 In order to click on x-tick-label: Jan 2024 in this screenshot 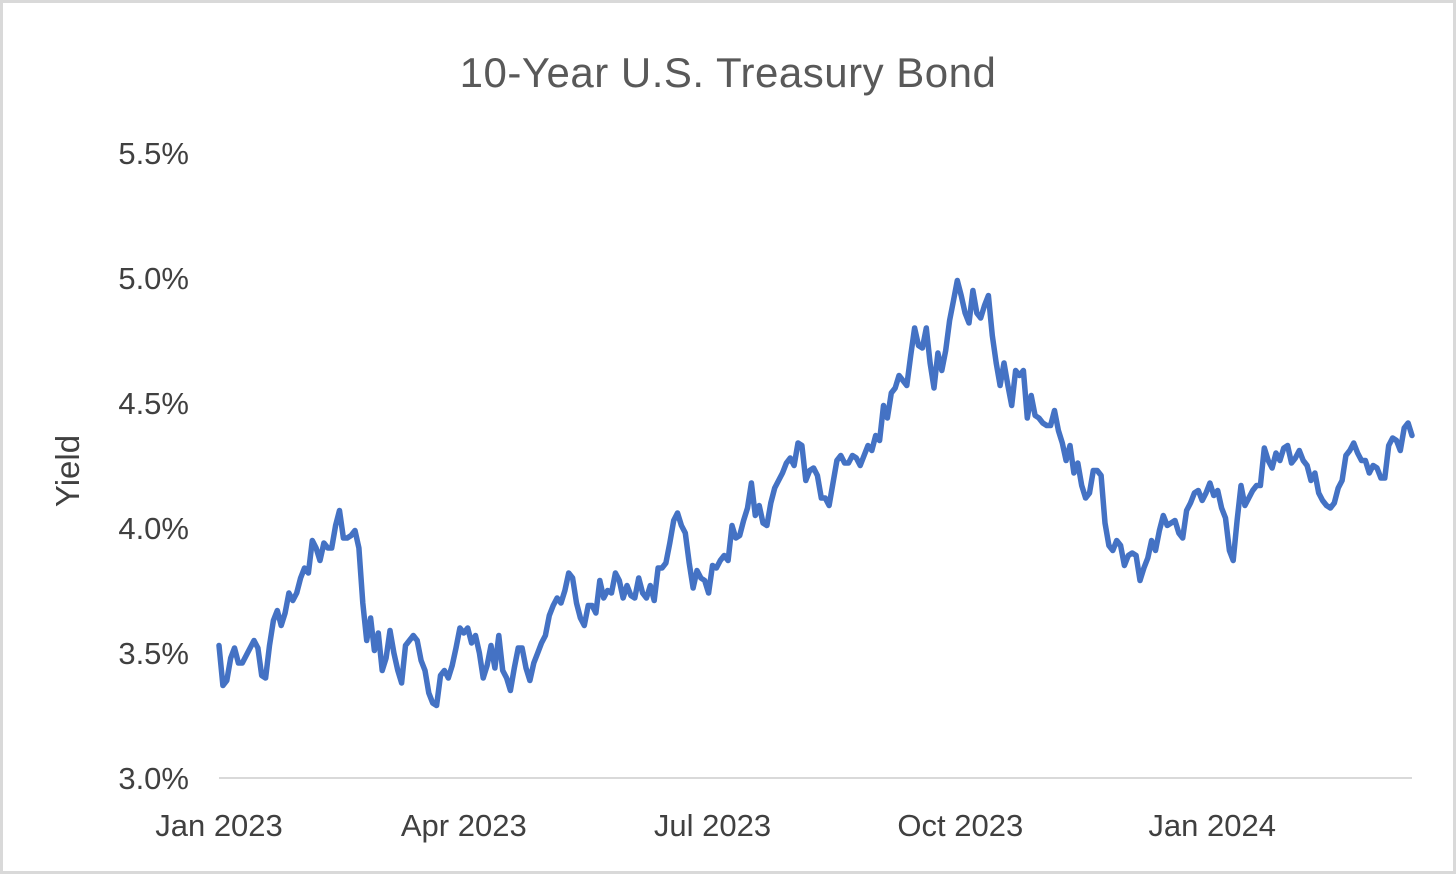, I will do `click(1212, 825)`.